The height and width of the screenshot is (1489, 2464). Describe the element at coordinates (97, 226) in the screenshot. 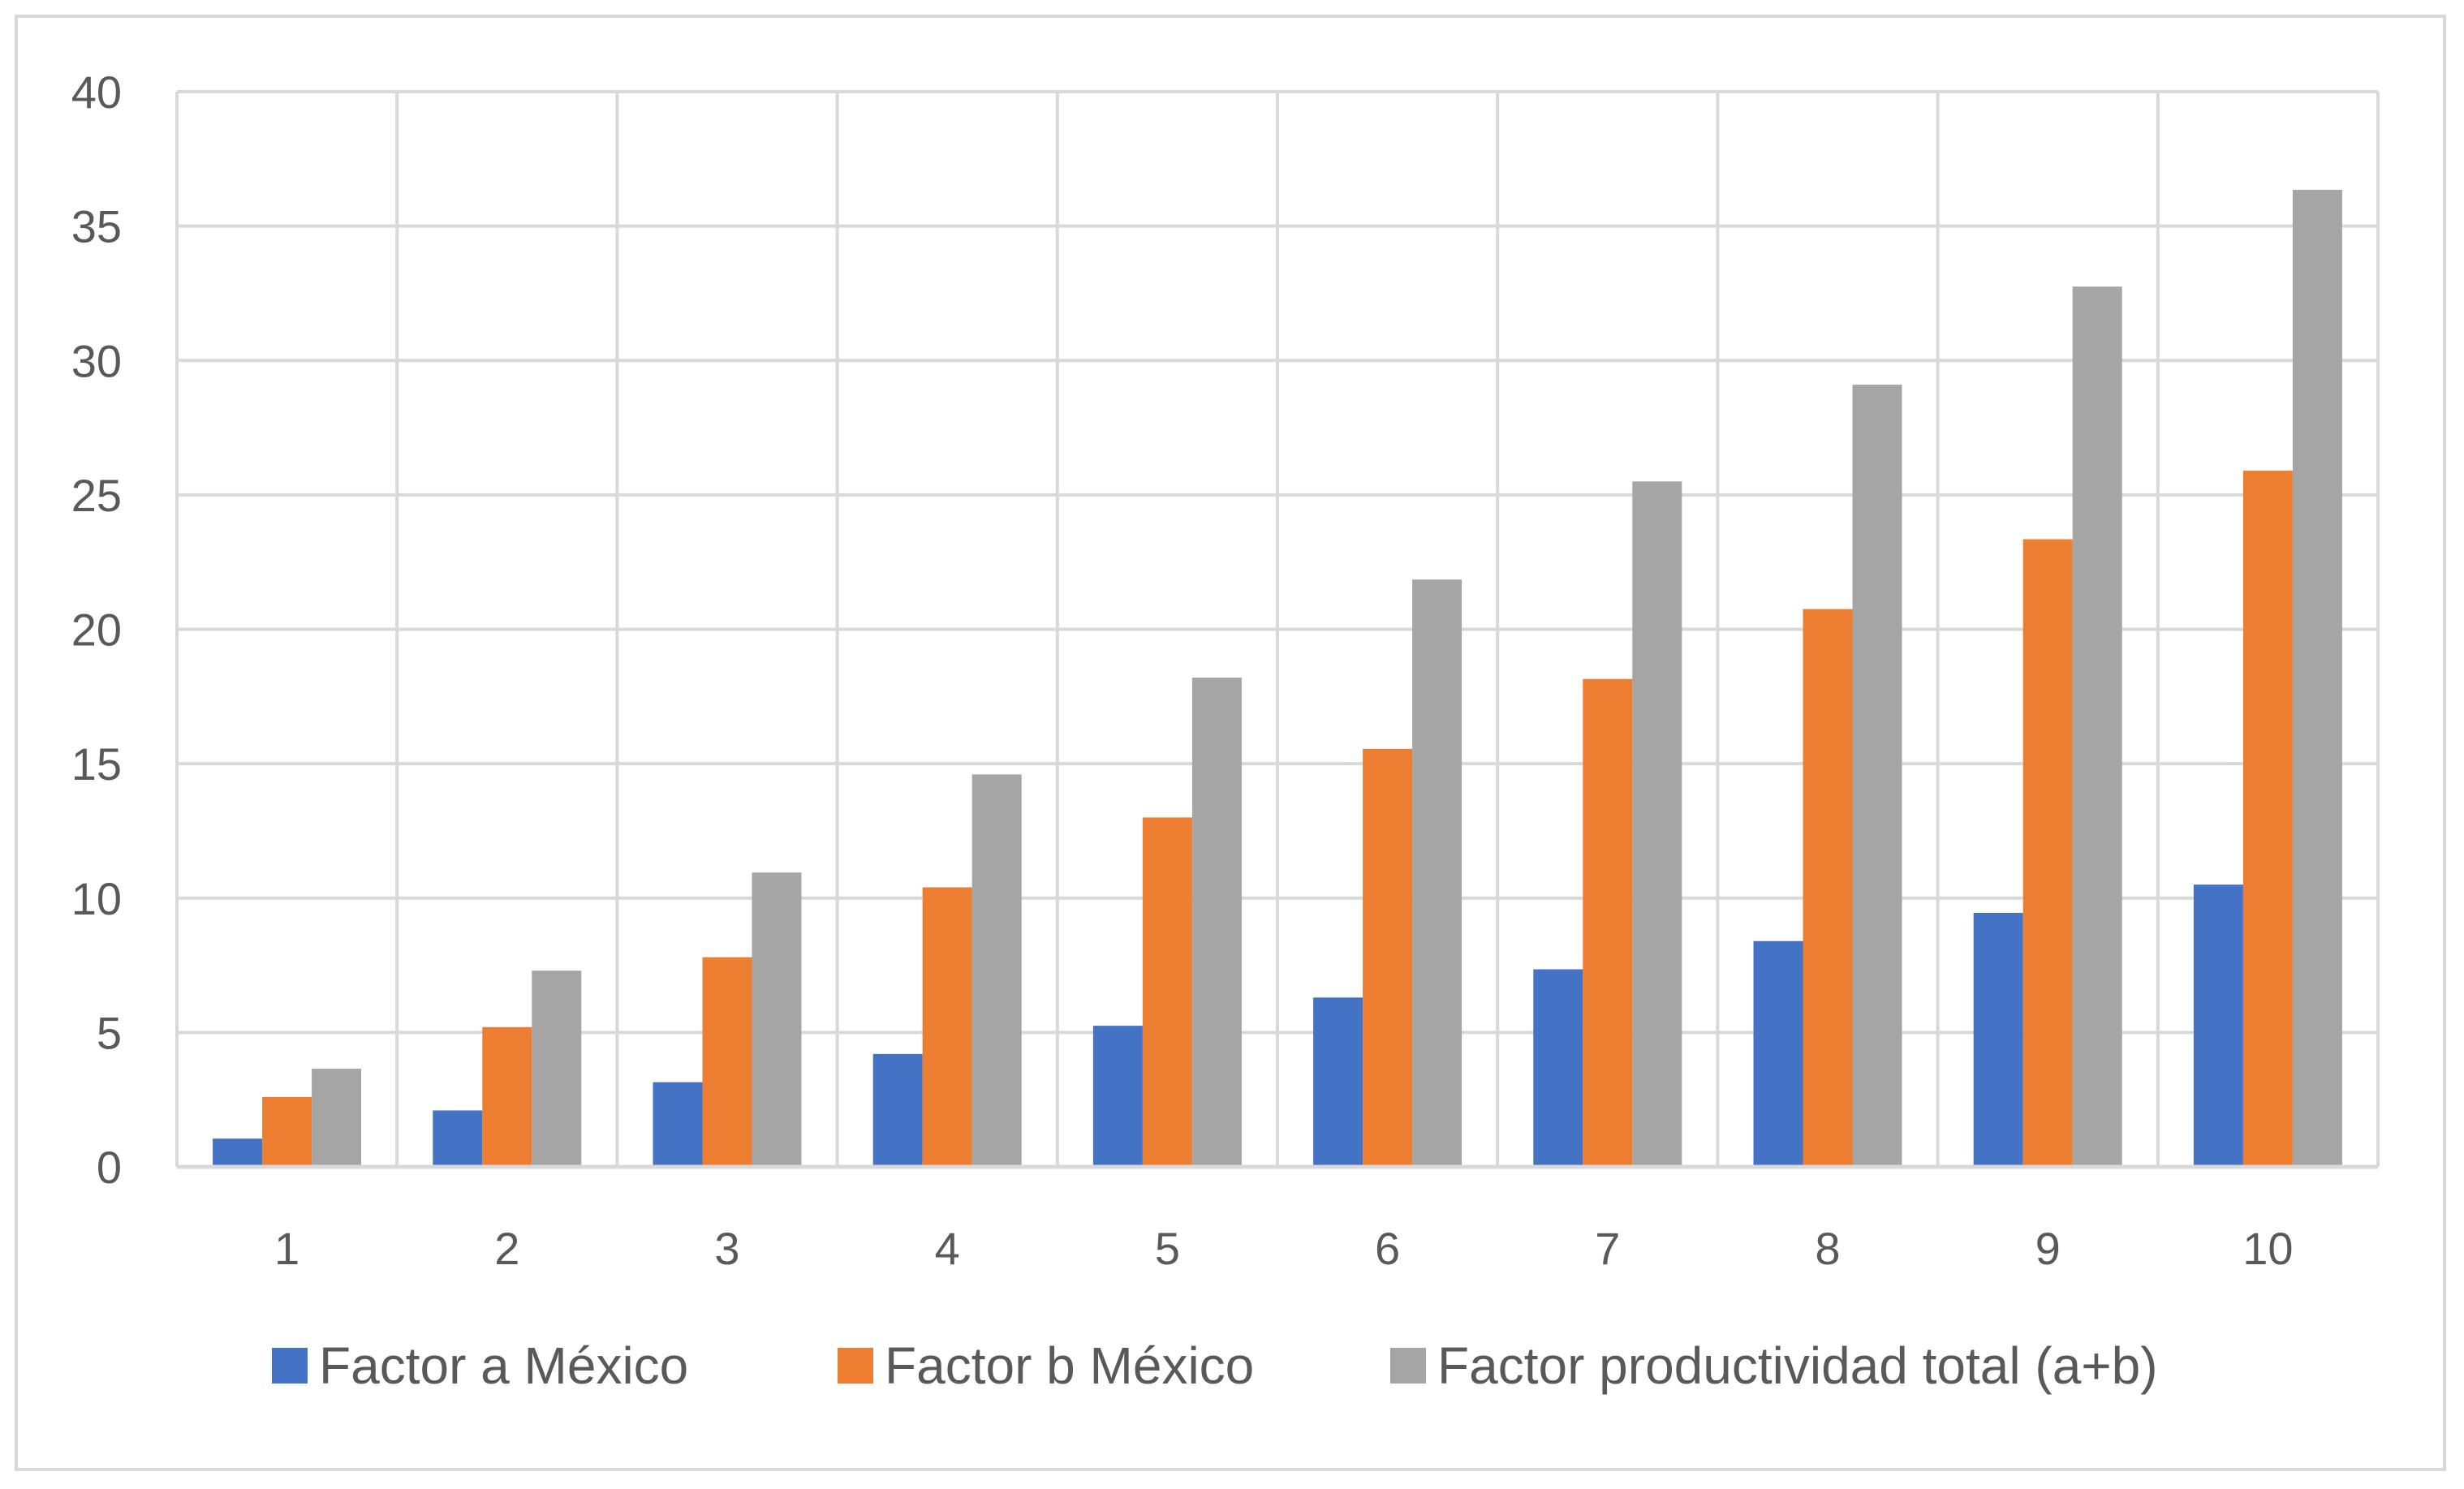

I see `y-tick-label: 35` at that location.